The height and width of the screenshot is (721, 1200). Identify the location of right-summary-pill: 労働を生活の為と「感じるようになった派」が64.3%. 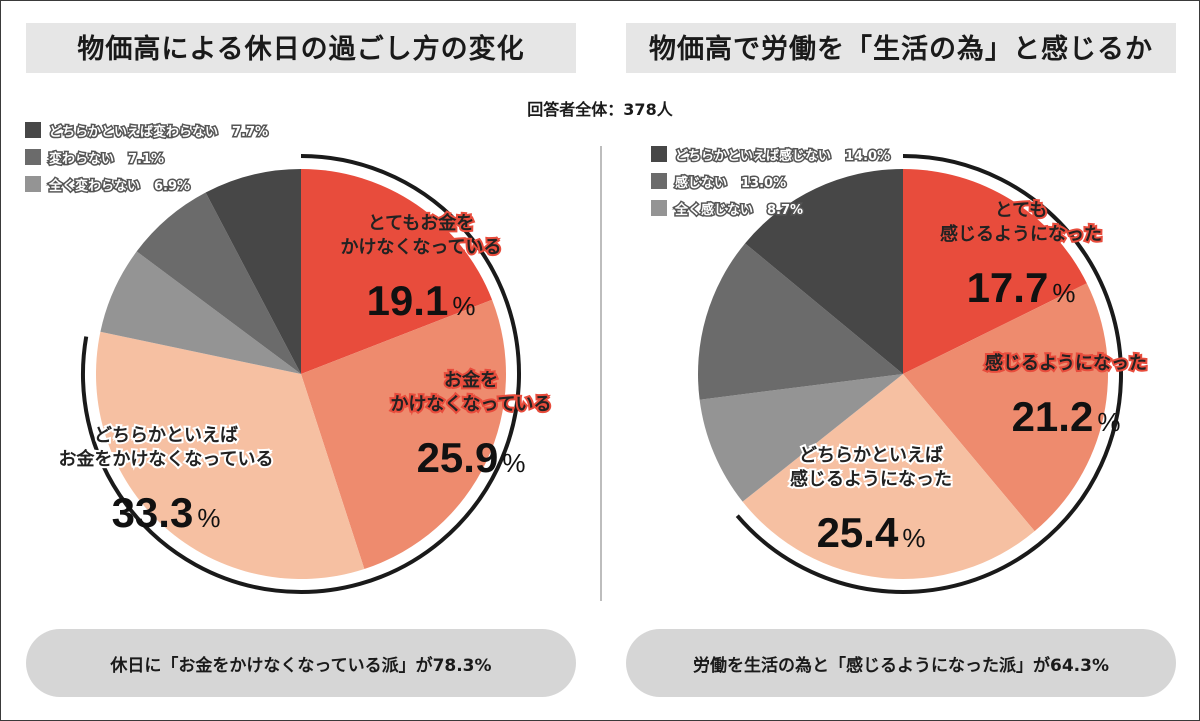
(901, 663).